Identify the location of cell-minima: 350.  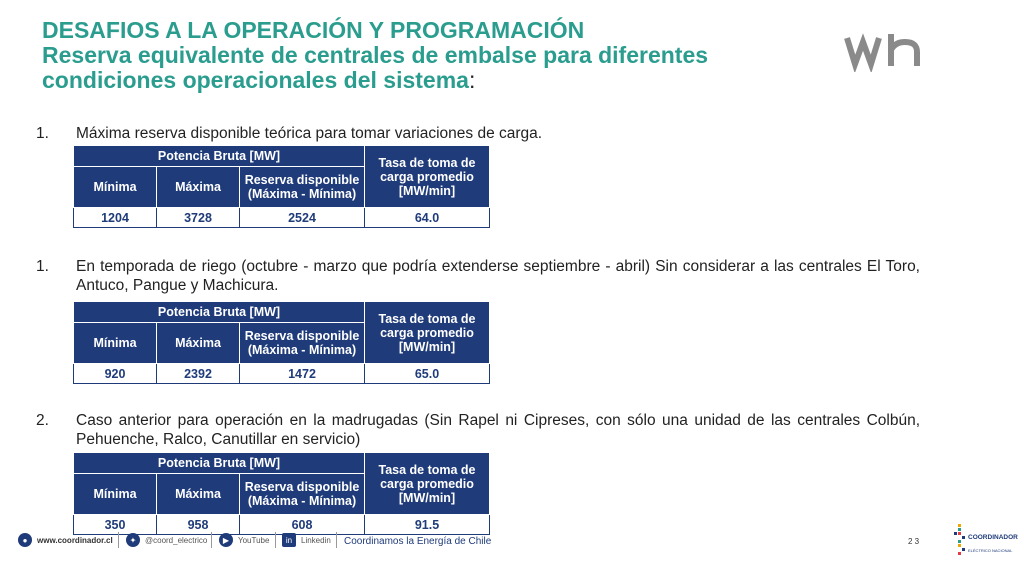
(115, 524).